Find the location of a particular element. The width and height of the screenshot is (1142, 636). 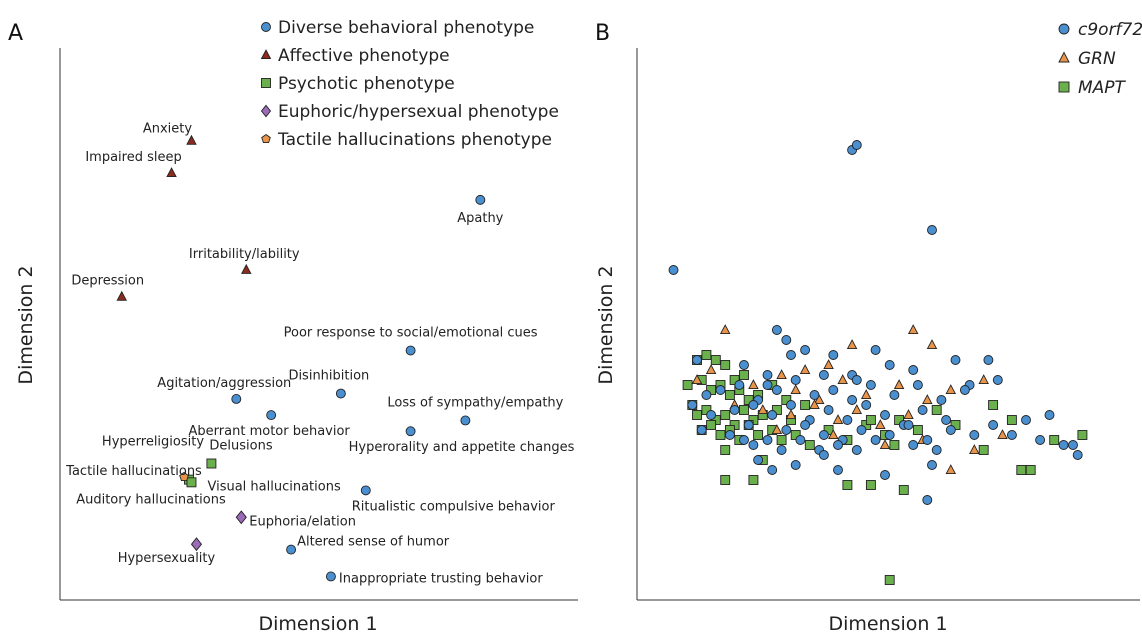

panel-b-x-title: Dimension 1 is located at coordinates (887, 624).